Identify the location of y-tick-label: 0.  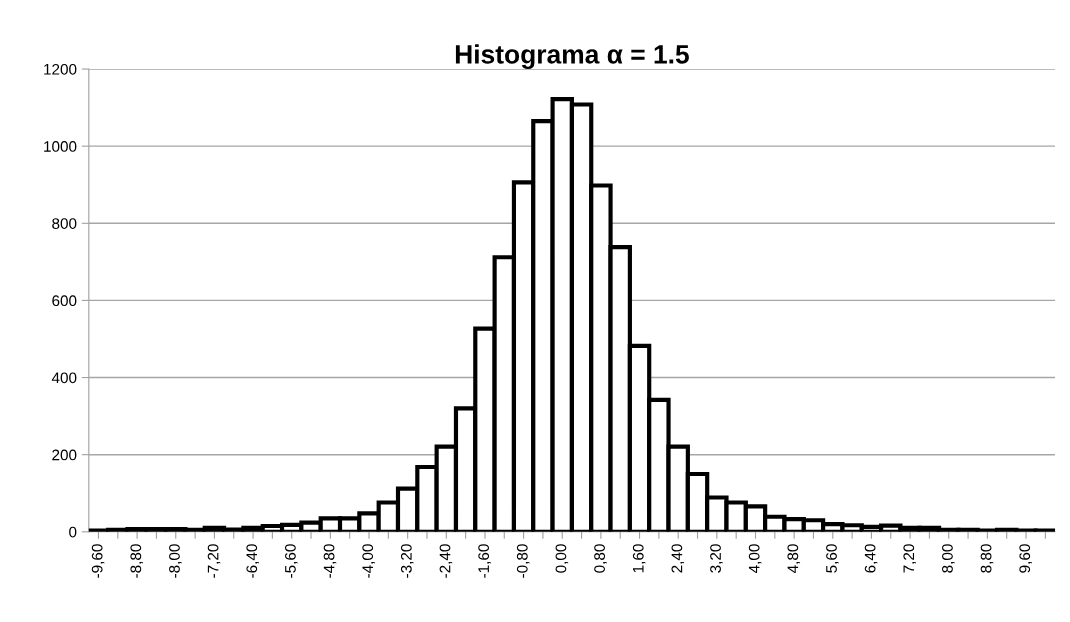
(73, 532).